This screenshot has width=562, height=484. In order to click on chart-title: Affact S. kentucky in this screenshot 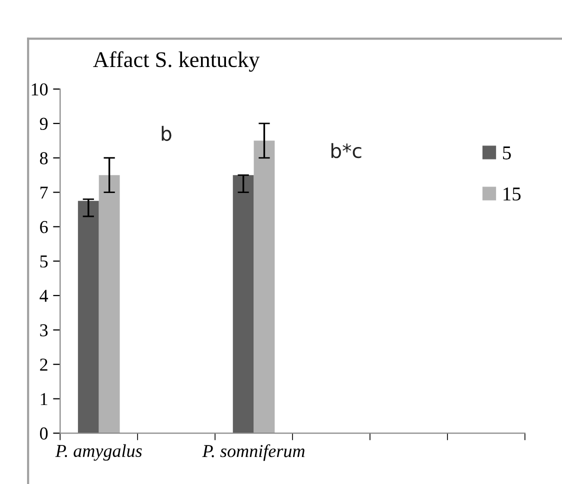, I will do `click(176, 61)`.